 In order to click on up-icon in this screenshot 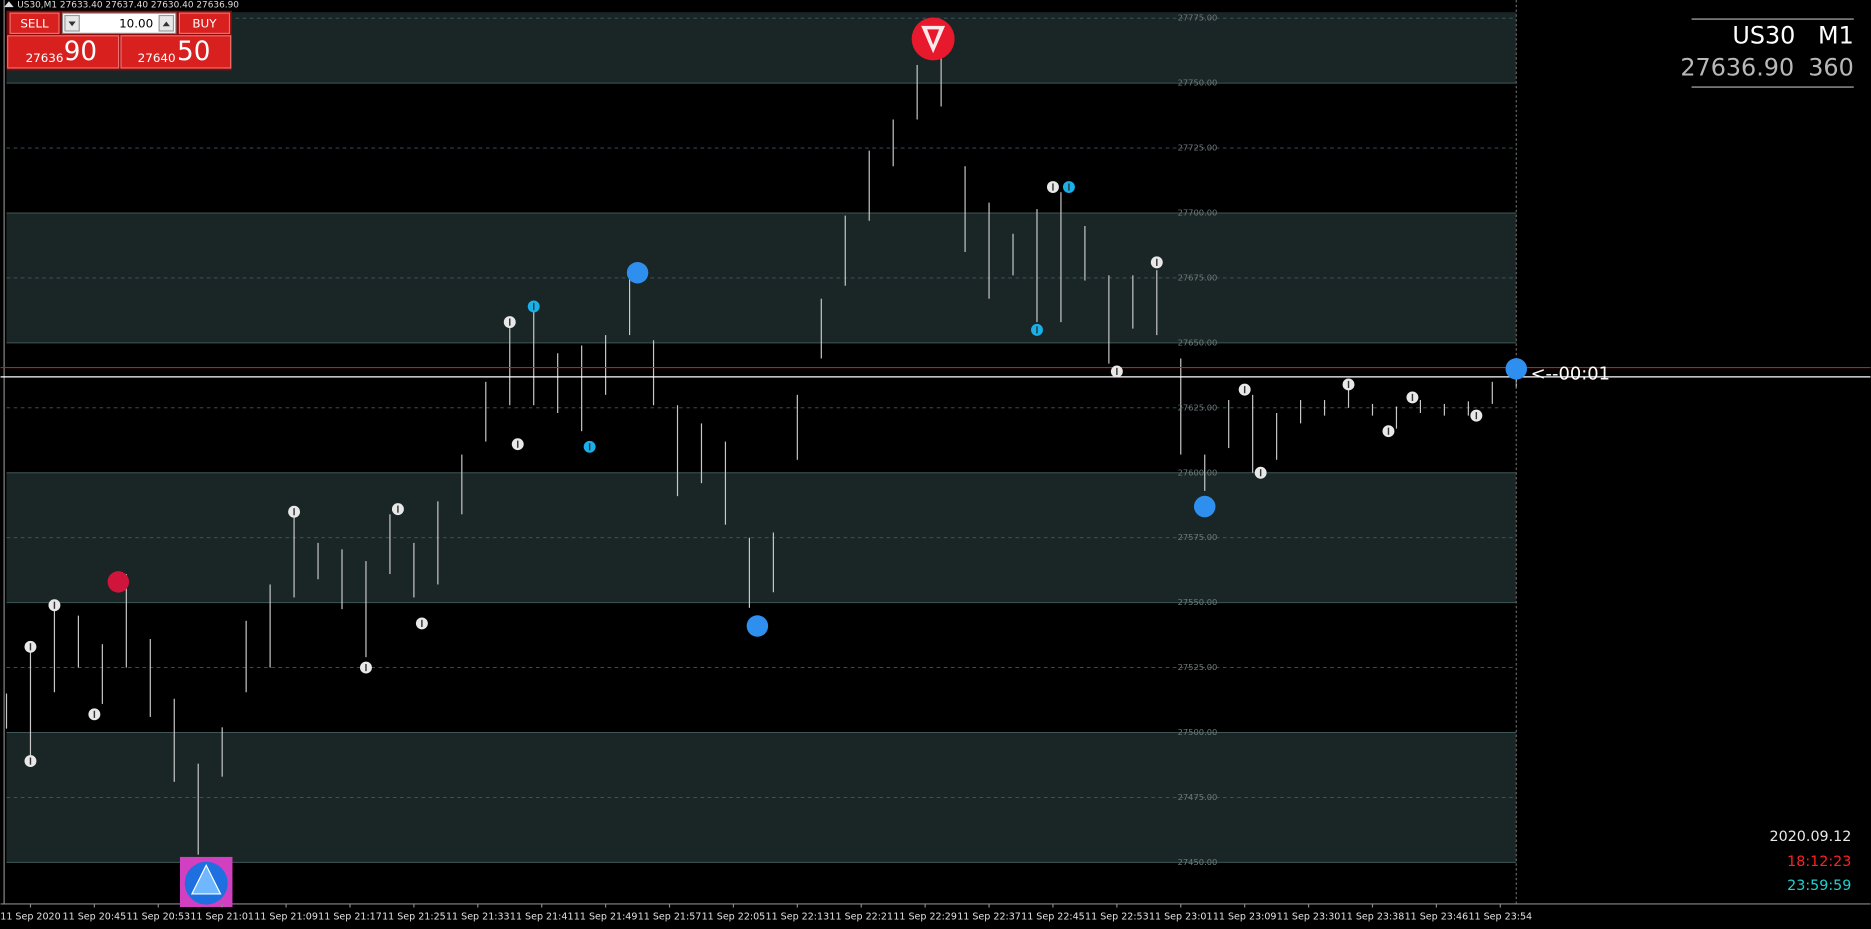, I will do `click(166, 24)`.